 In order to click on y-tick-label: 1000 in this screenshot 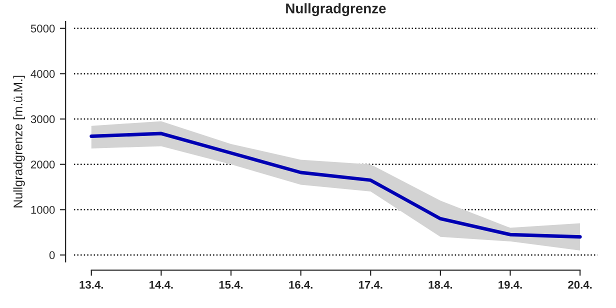, I will do `click(43, 210)`.